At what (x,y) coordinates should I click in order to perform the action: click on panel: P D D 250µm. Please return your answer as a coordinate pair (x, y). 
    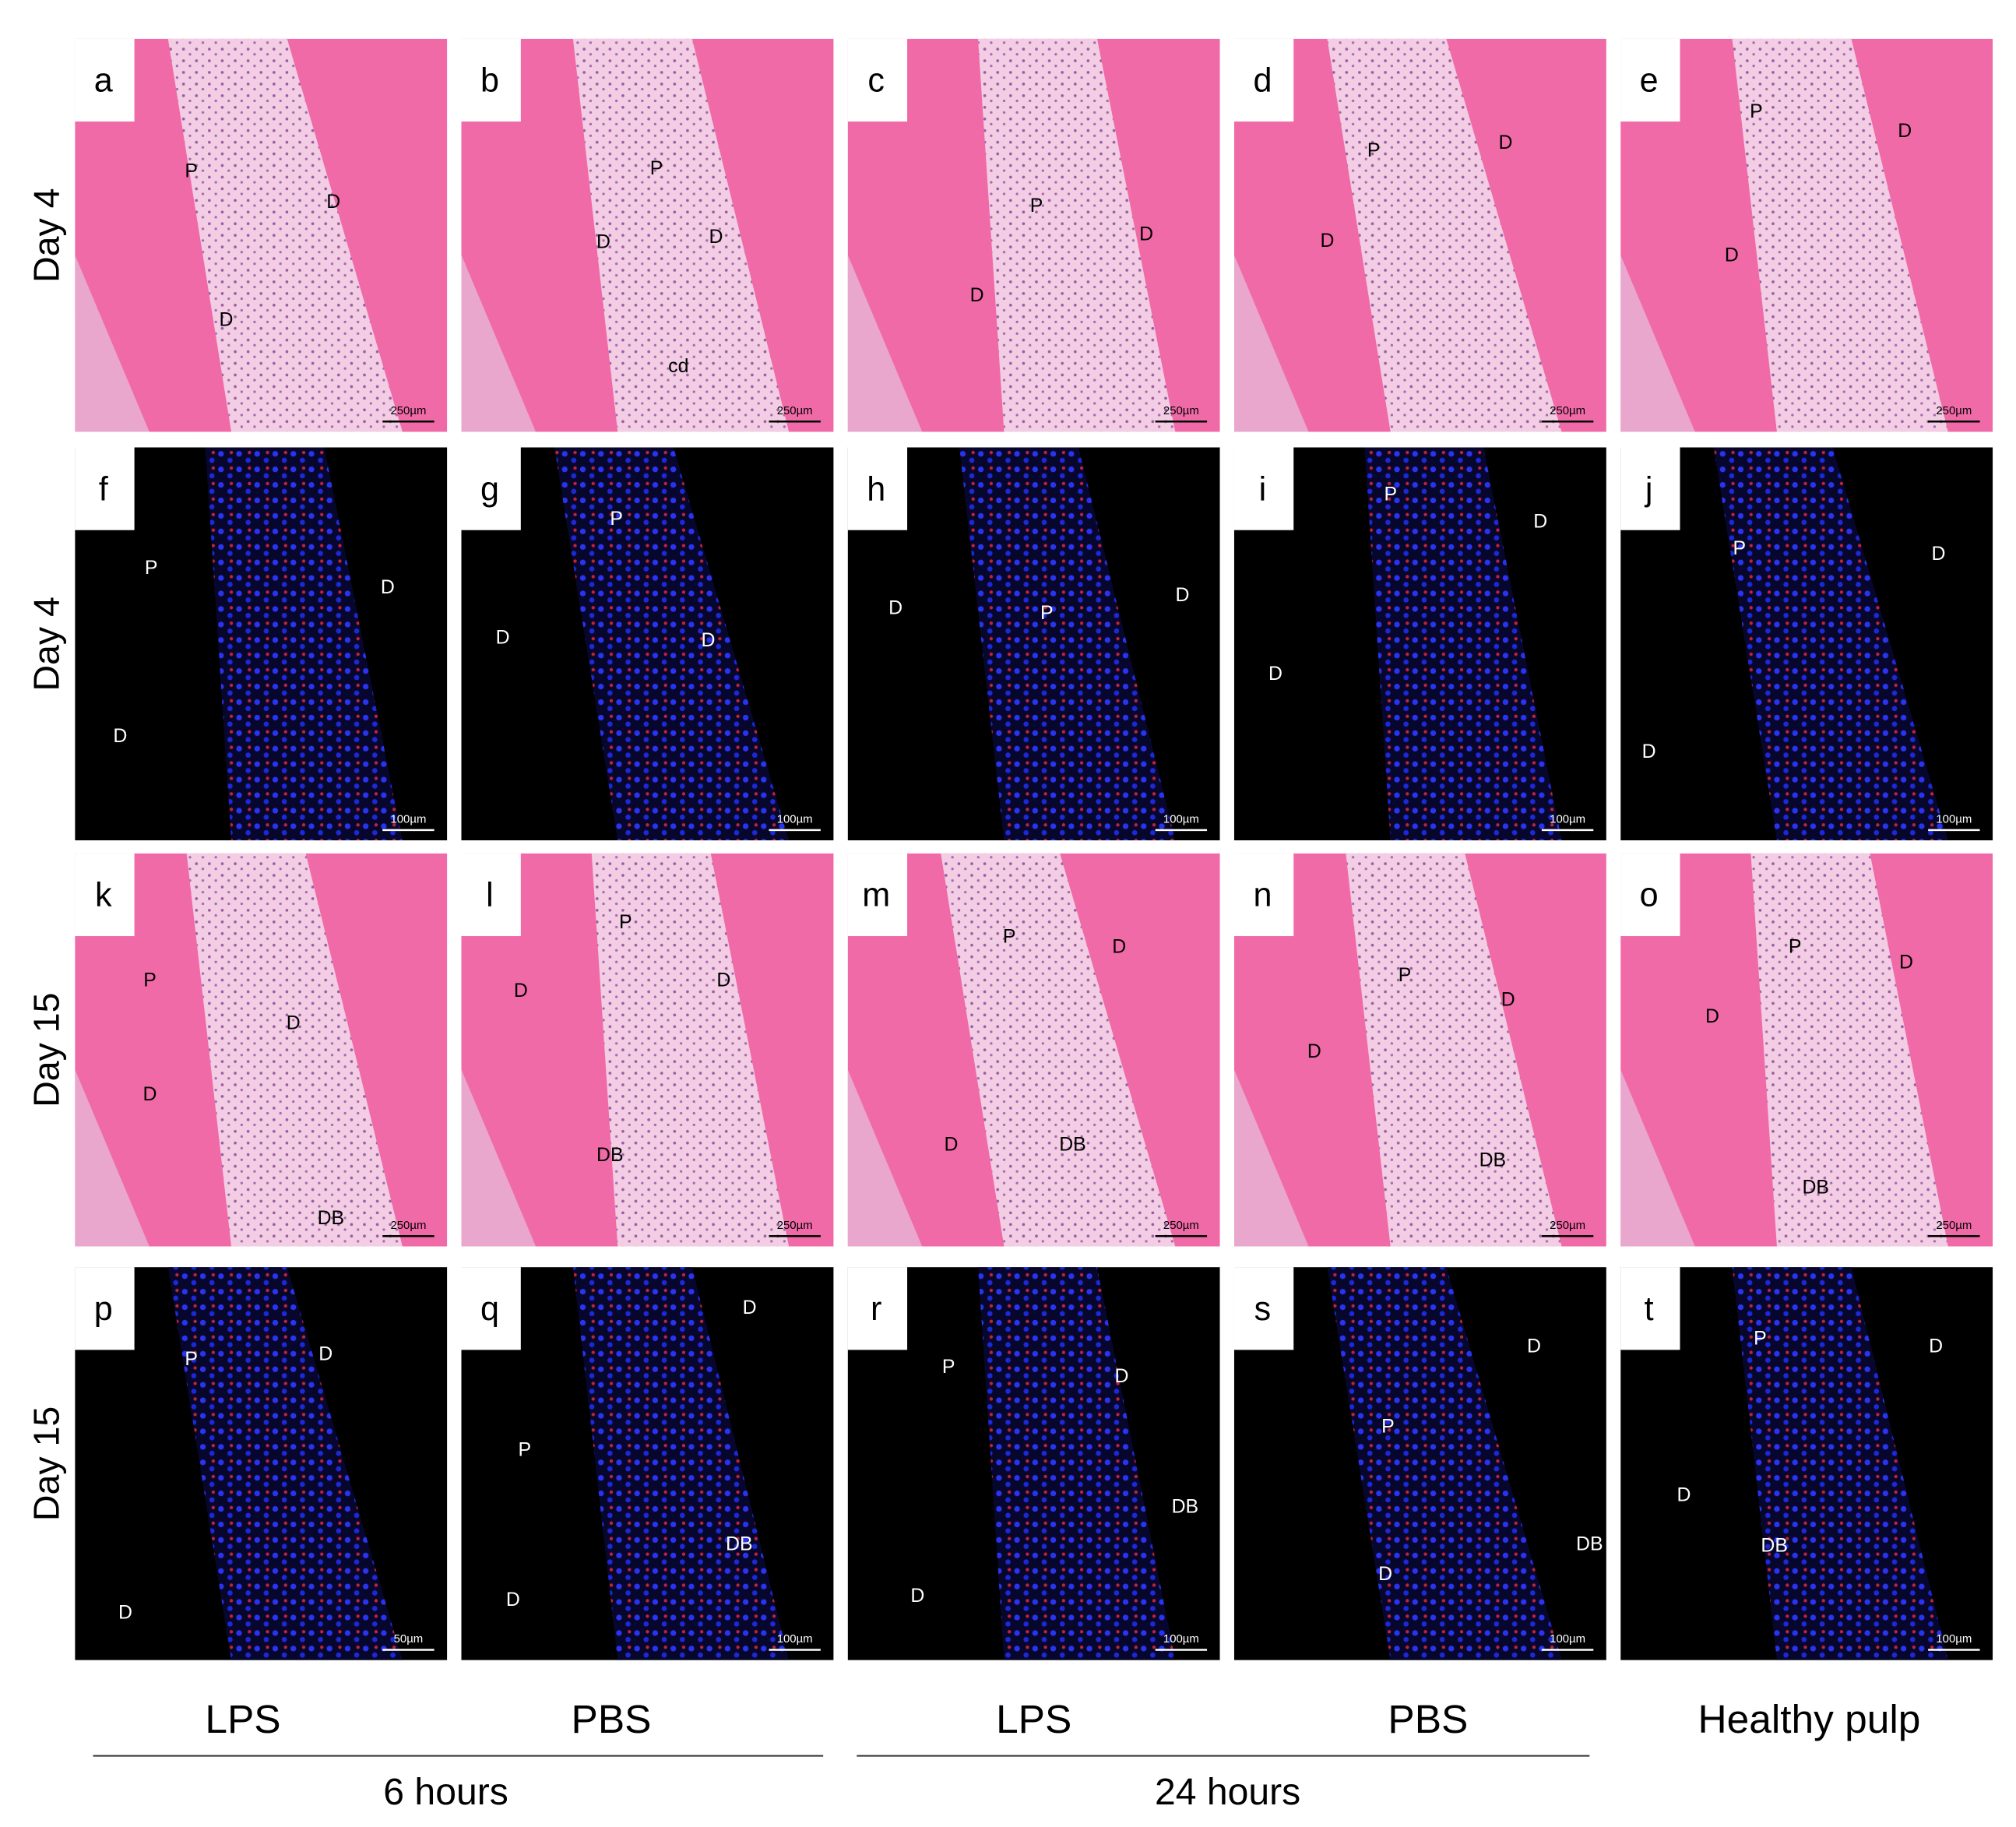
    Looking at the image, I should click on (261, 235).